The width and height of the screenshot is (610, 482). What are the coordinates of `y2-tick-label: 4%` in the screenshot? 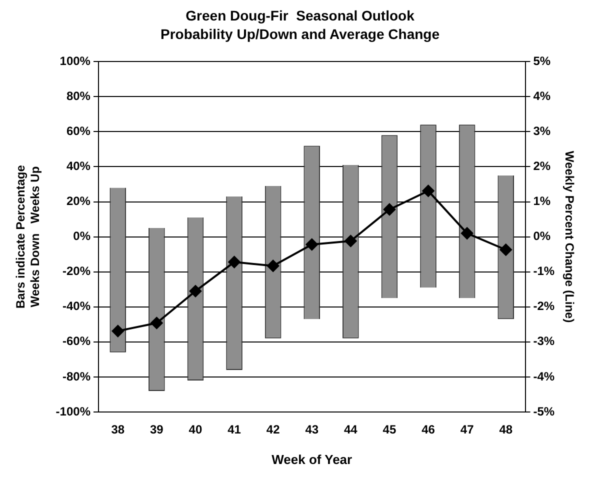 It's located at (542, 95).